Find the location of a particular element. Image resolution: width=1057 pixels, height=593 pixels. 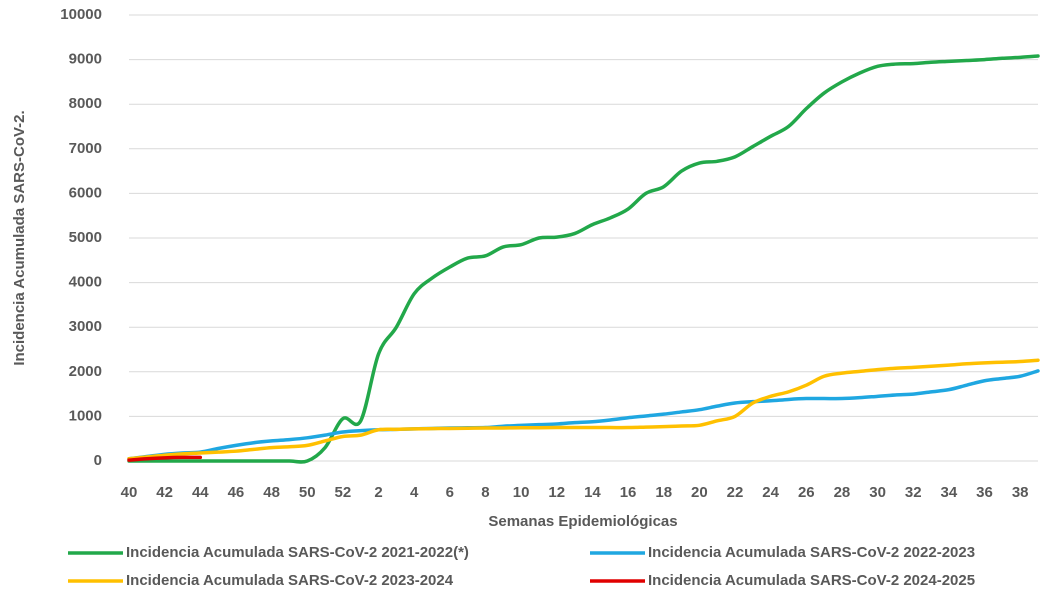

x-tick-label: 44 is located at coordinates (200, 492).